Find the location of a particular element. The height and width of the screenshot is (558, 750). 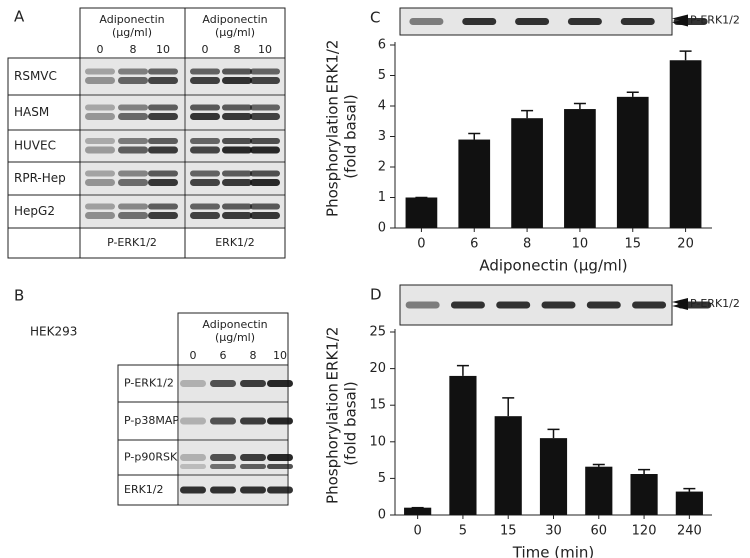

y-axis-label: (fold basal) is located at coordinates (351, 136).